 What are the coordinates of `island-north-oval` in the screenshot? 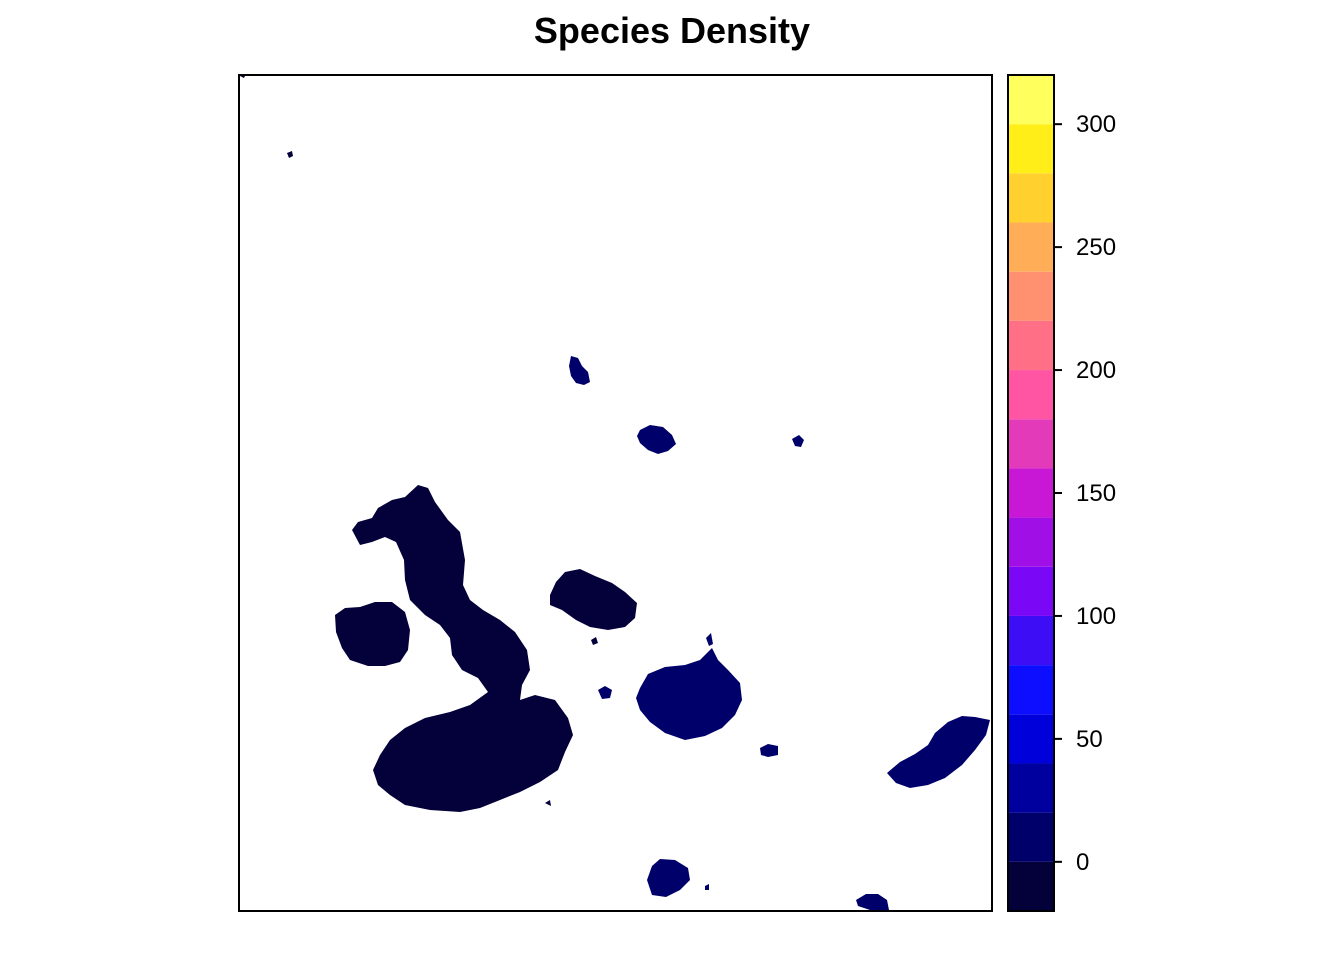 It's located at (656, 439).